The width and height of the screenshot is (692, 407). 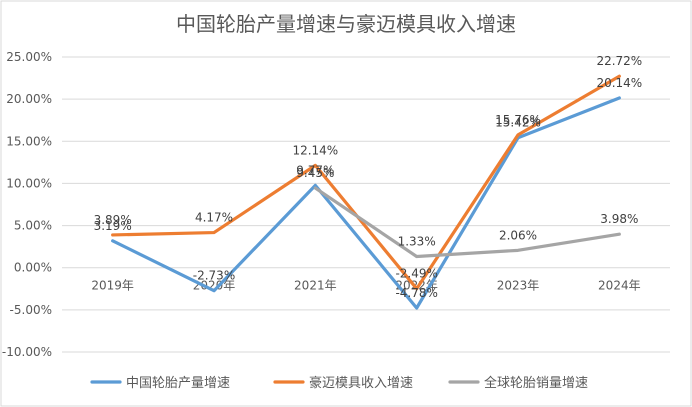 I want to click on legend-label: 全球轮胎销量增速, so click(x=536, y=383).